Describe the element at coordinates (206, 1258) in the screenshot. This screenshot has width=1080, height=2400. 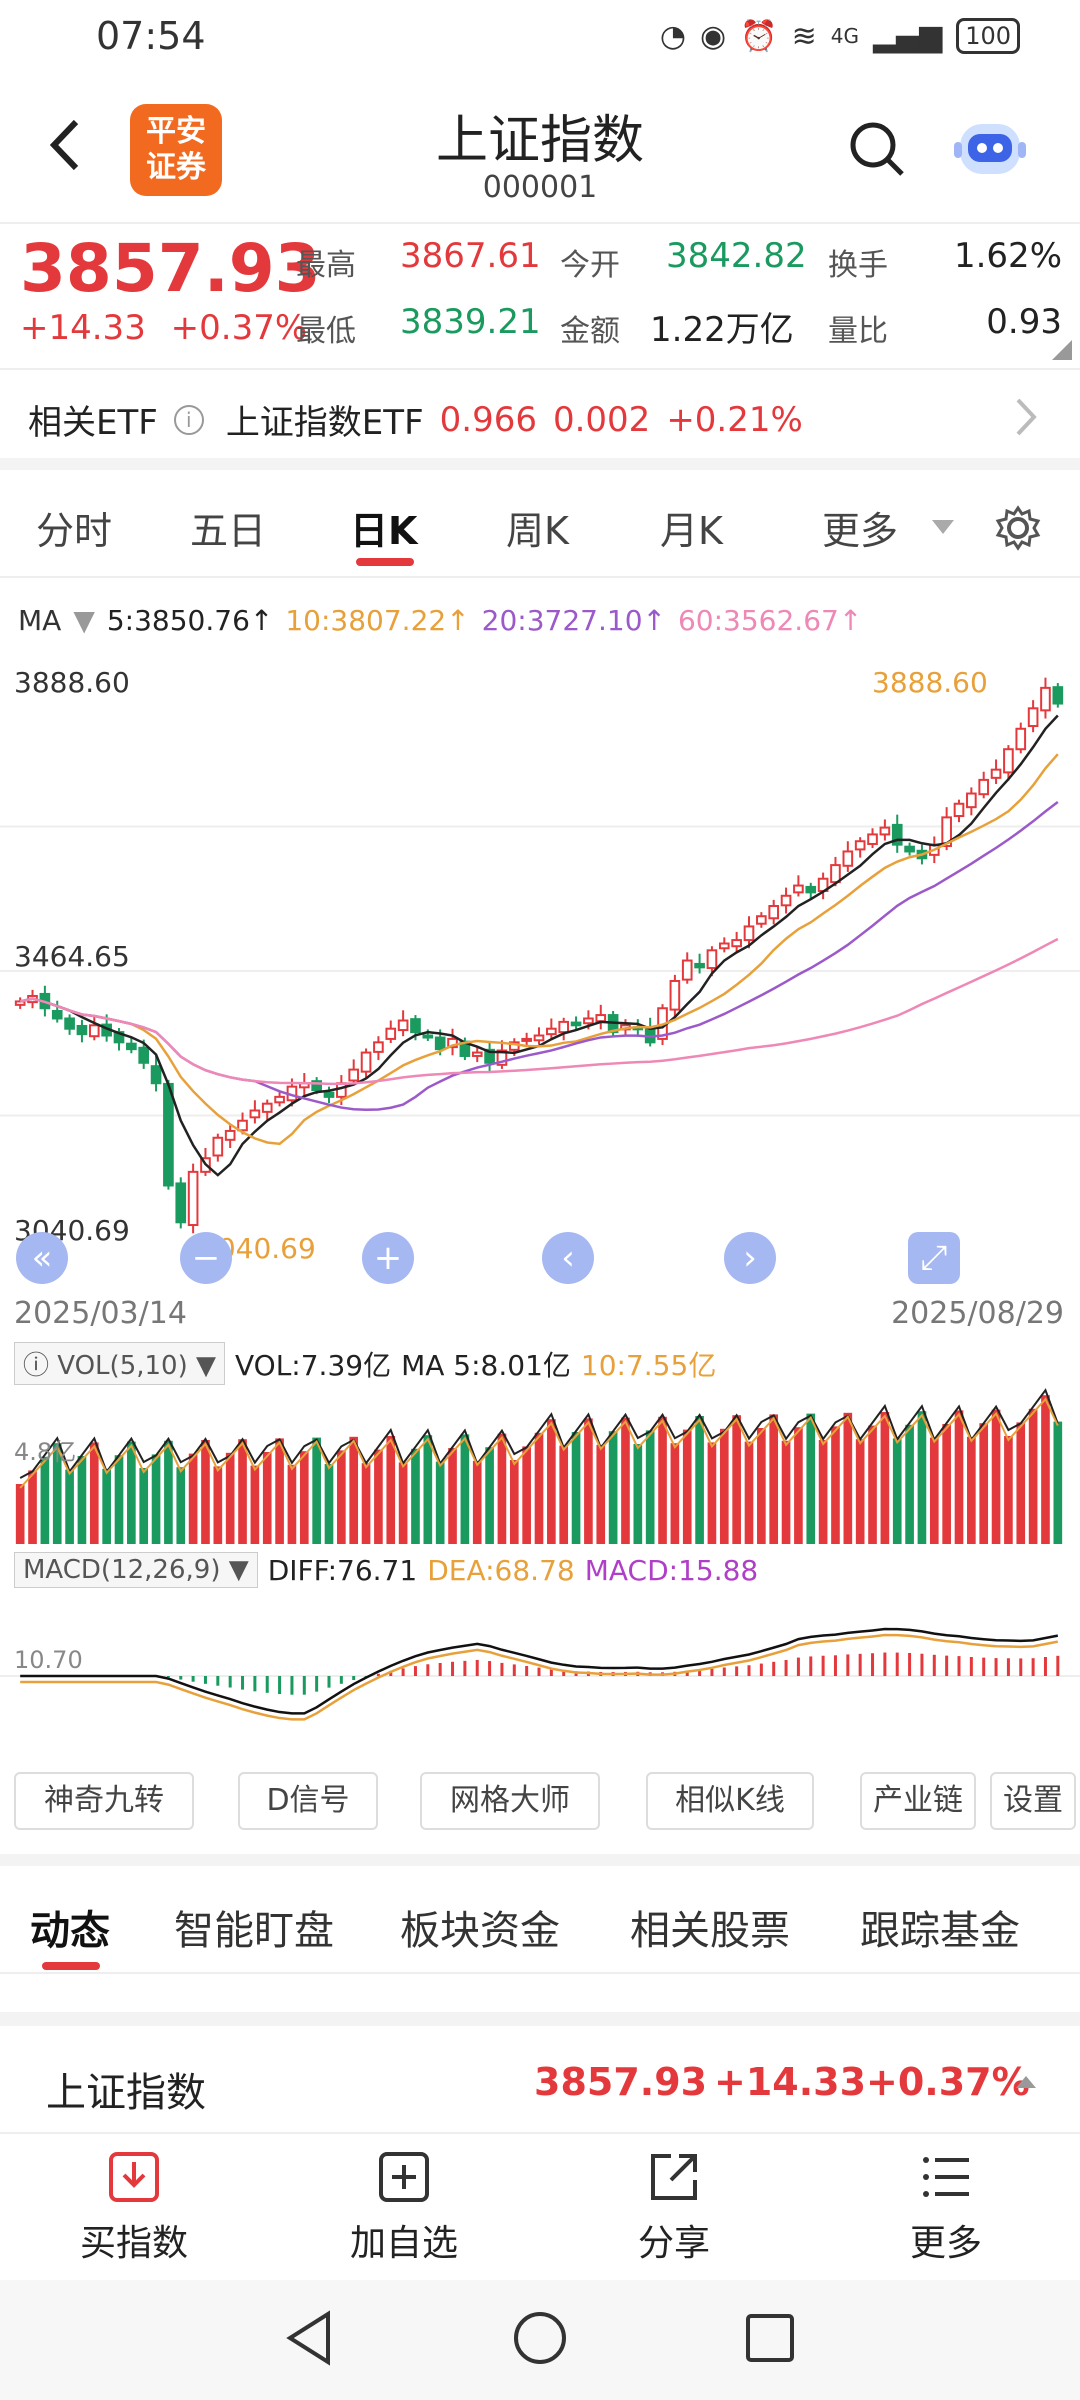
I see `zoom-out-button: −` at that location.